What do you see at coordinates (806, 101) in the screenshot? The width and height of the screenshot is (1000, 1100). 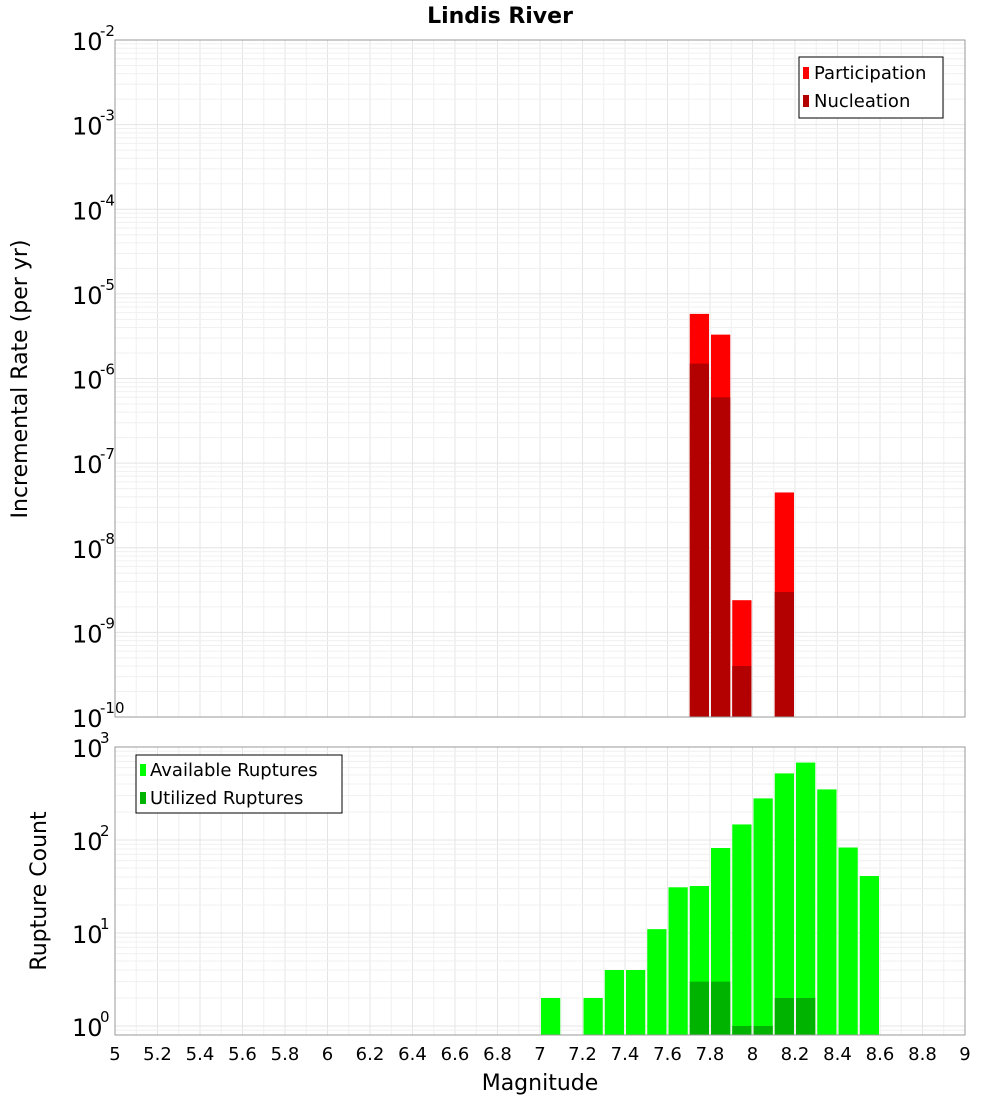 I see `nucleation-legend-swatch` at bounding box center [806, 101].